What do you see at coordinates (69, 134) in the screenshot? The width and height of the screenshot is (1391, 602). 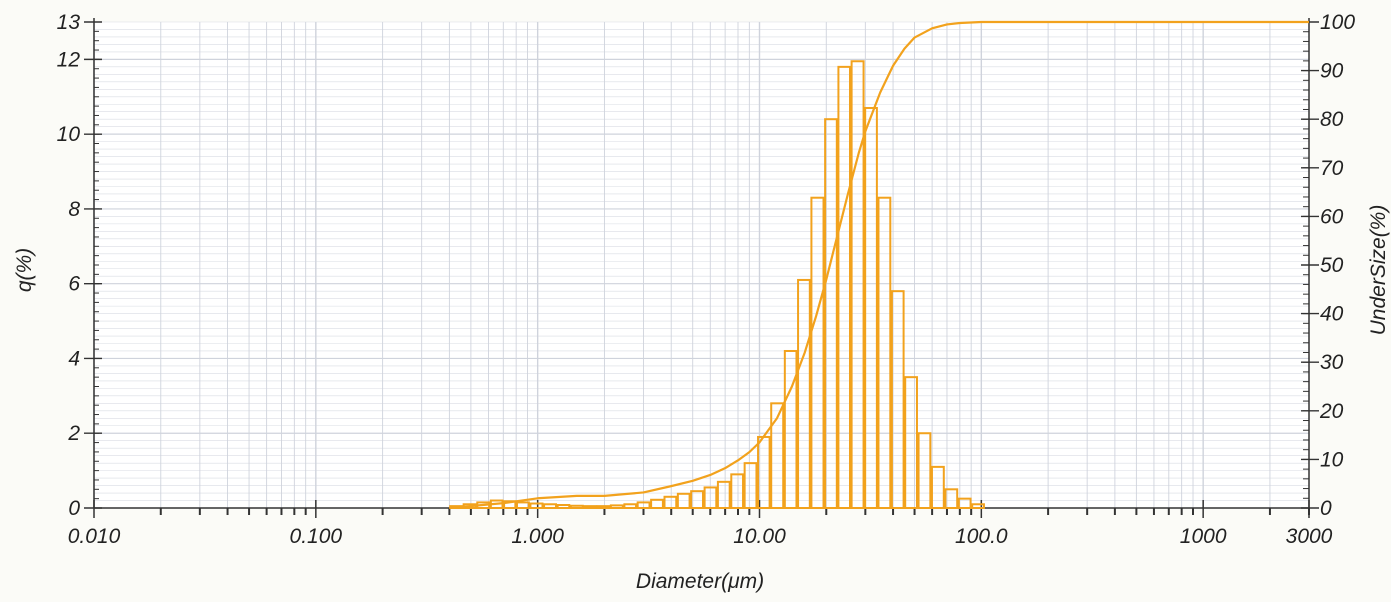 I see `y-left-tick-label: 10` at bounding box center [69, 134].